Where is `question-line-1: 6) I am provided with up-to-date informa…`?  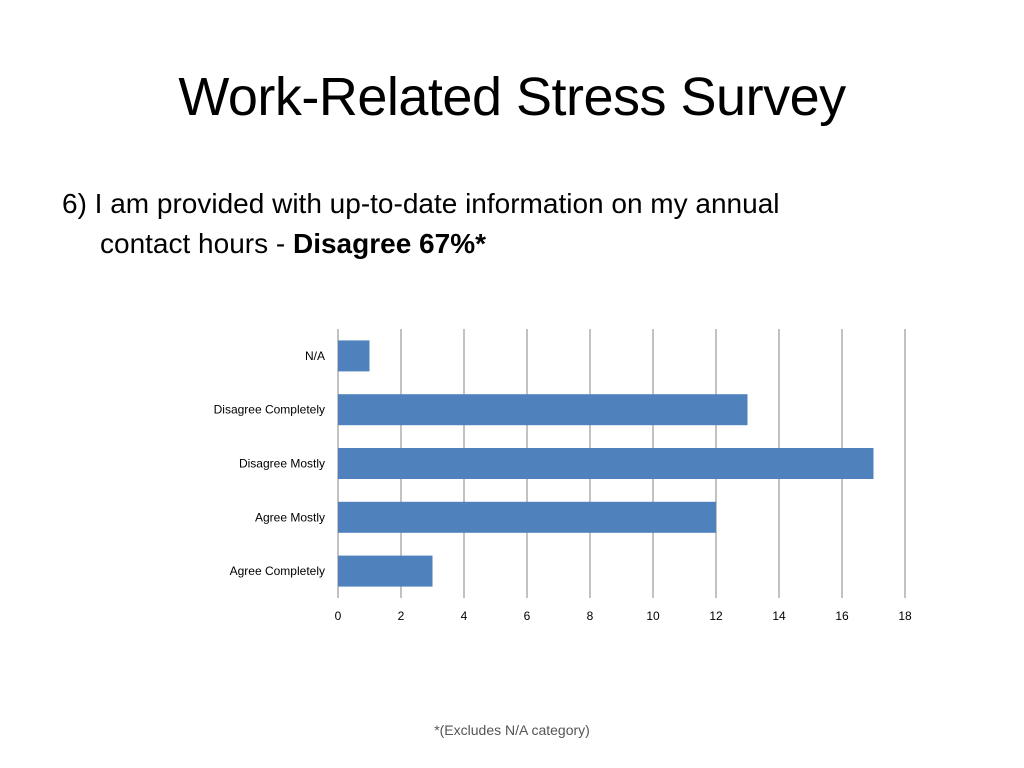 question-line-1: 6) I am provided with up-to-date informa… is located at coordinates (421, 203).